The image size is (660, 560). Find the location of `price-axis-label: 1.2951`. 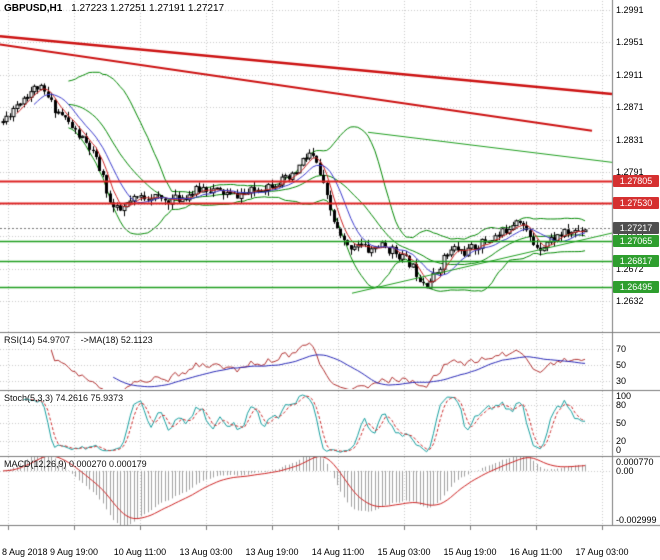

price-axis-label: 1.2951 is located at coordinates (630, 42).